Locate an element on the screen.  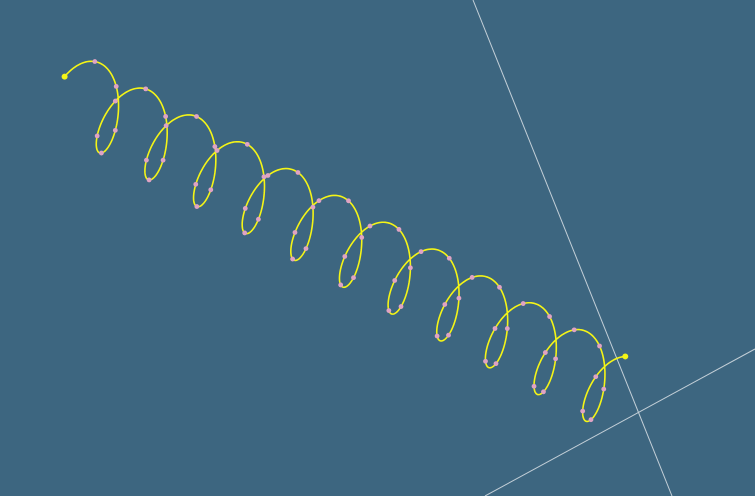
axis-line-horizontal is located at coordinates (619, 422).